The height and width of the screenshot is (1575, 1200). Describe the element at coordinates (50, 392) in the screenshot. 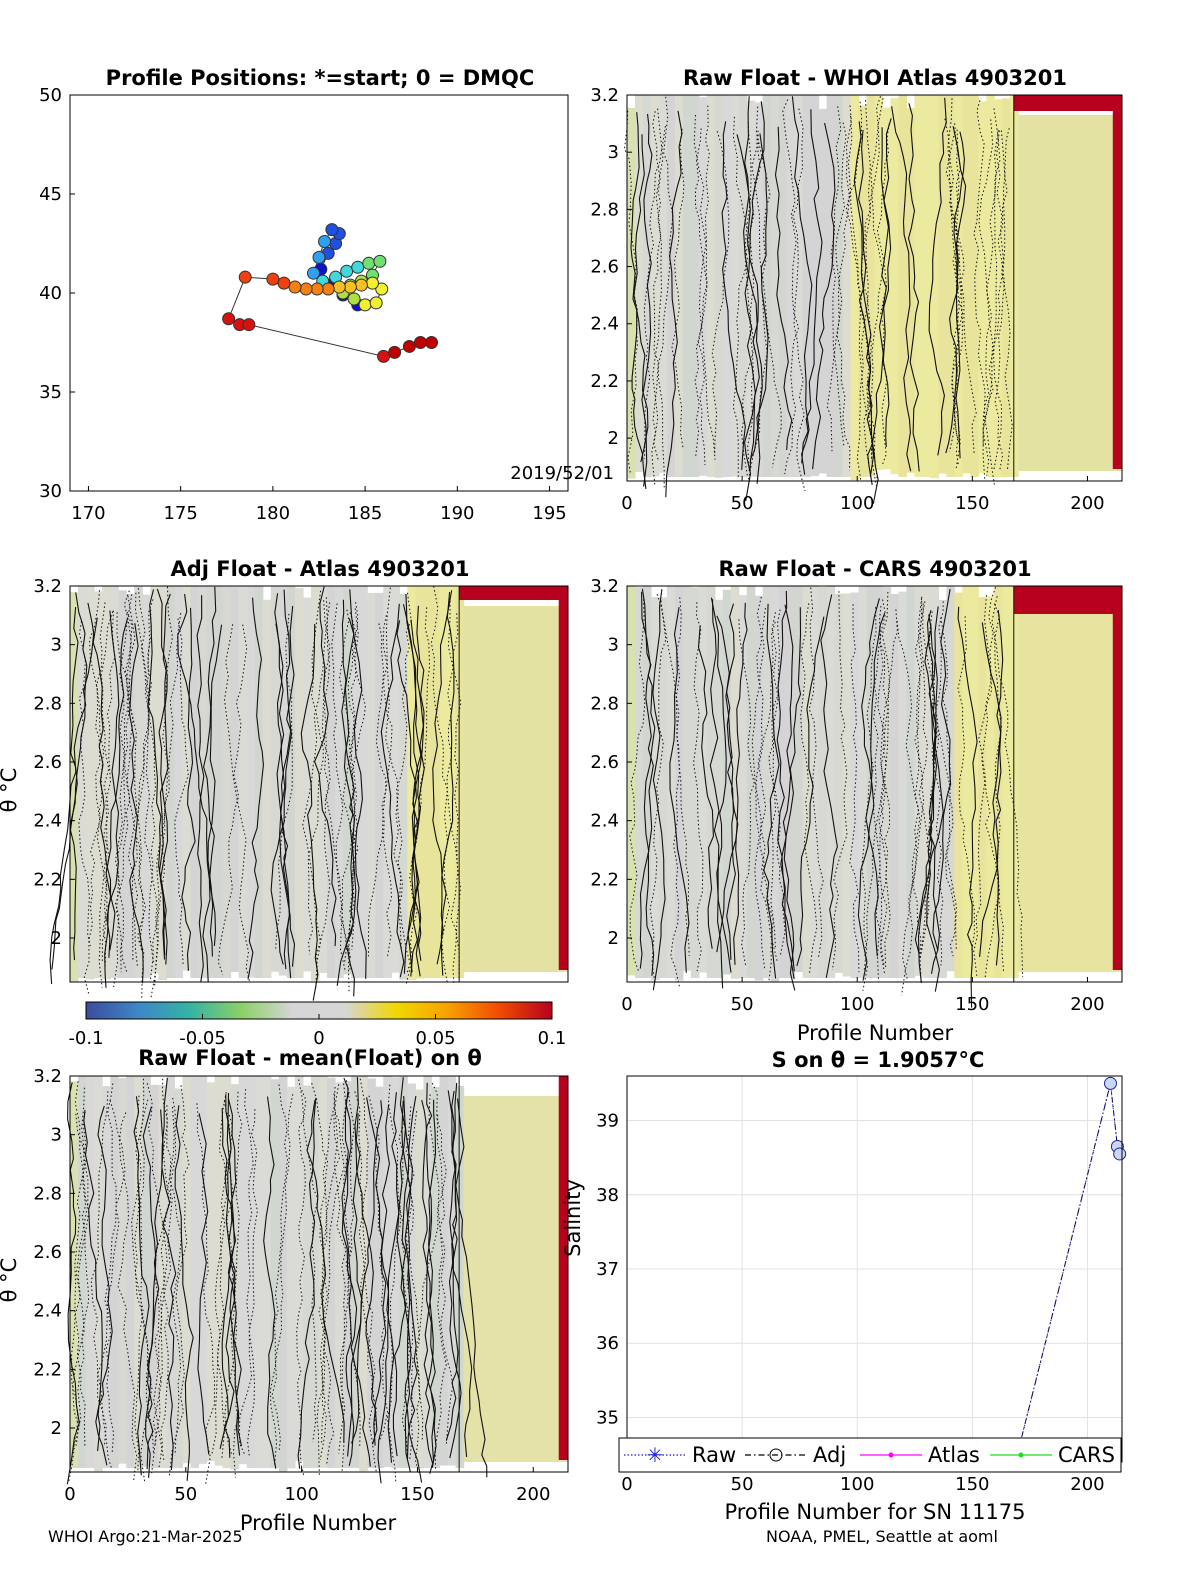

I see `positions-ytick-label: 35` at that location.